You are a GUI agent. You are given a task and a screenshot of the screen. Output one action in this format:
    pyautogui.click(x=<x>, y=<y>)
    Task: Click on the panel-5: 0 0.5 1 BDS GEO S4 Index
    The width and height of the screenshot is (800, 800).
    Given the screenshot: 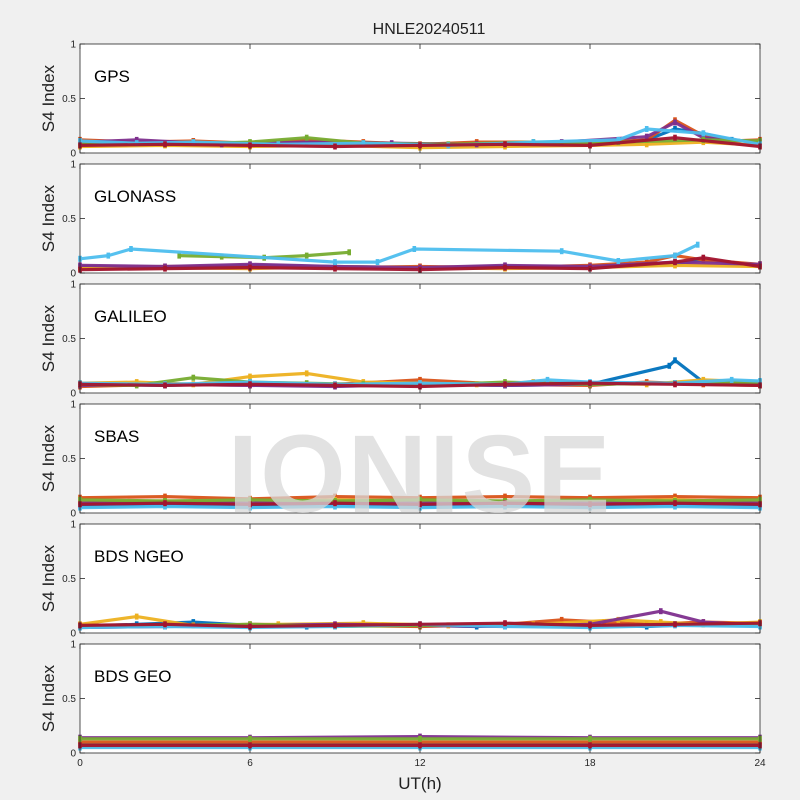 What is the action you would take?
    pyautogui.click(x=400, y=700)
    